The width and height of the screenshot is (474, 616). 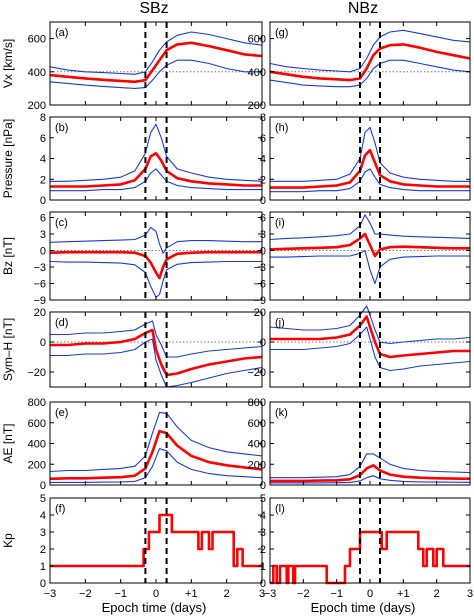 I want to click on panel-h: 0 2 4 6 8 (h), so click(x=365, y=159).